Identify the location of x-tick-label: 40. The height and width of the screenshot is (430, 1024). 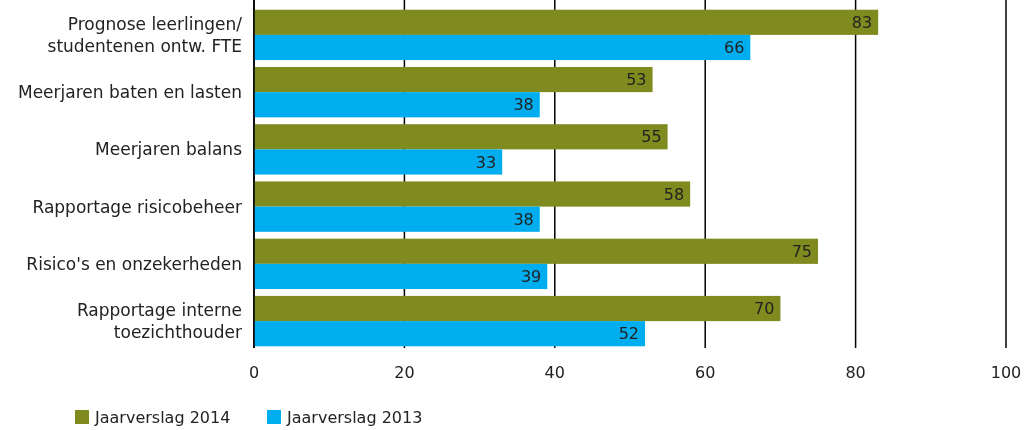
(554, 372).